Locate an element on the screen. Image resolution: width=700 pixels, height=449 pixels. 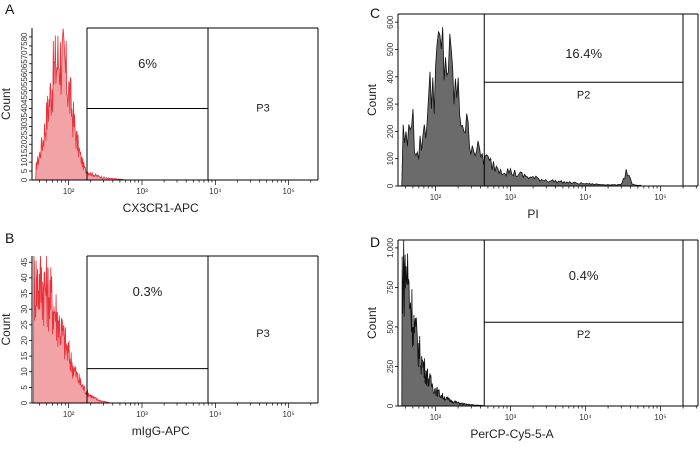
y-tick-label: 65 is located at coordinates (24, 63).